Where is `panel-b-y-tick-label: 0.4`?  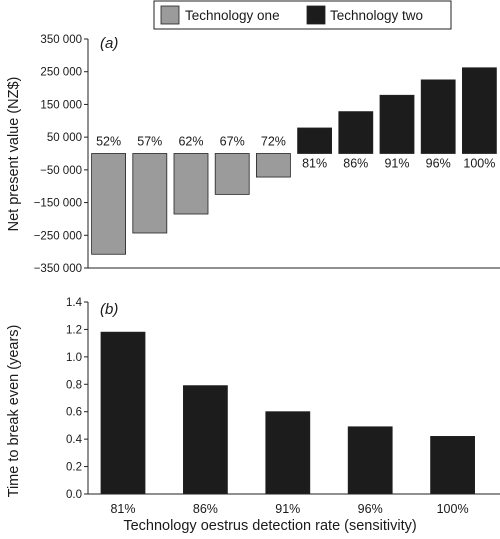 panel-b-y-tick-label: 0.4 is located at coordinates (74, 440).